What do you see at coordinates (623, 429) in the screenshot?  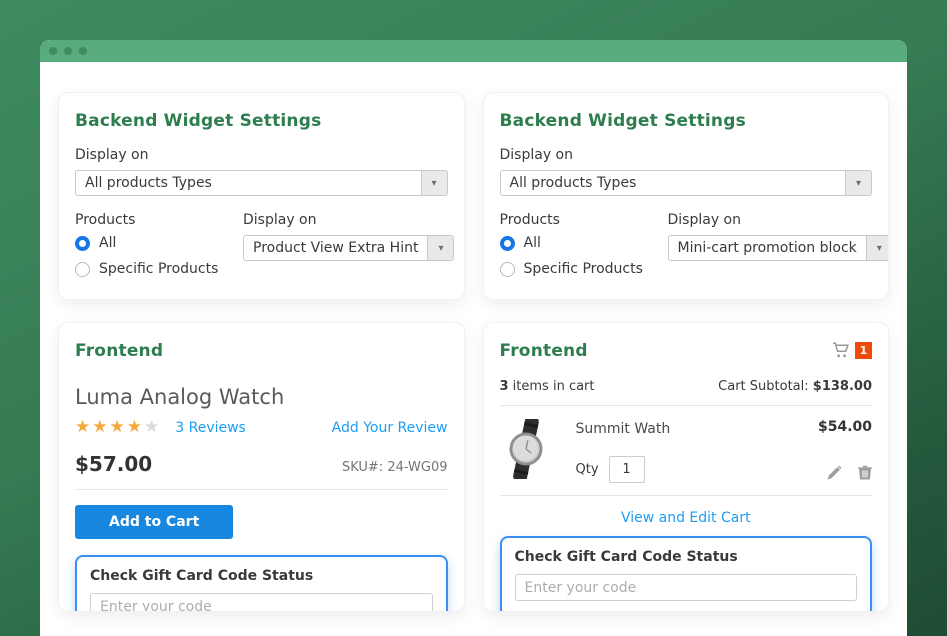 I see `cart-item-name: Summit Wath` at bounding box center [623, 429].